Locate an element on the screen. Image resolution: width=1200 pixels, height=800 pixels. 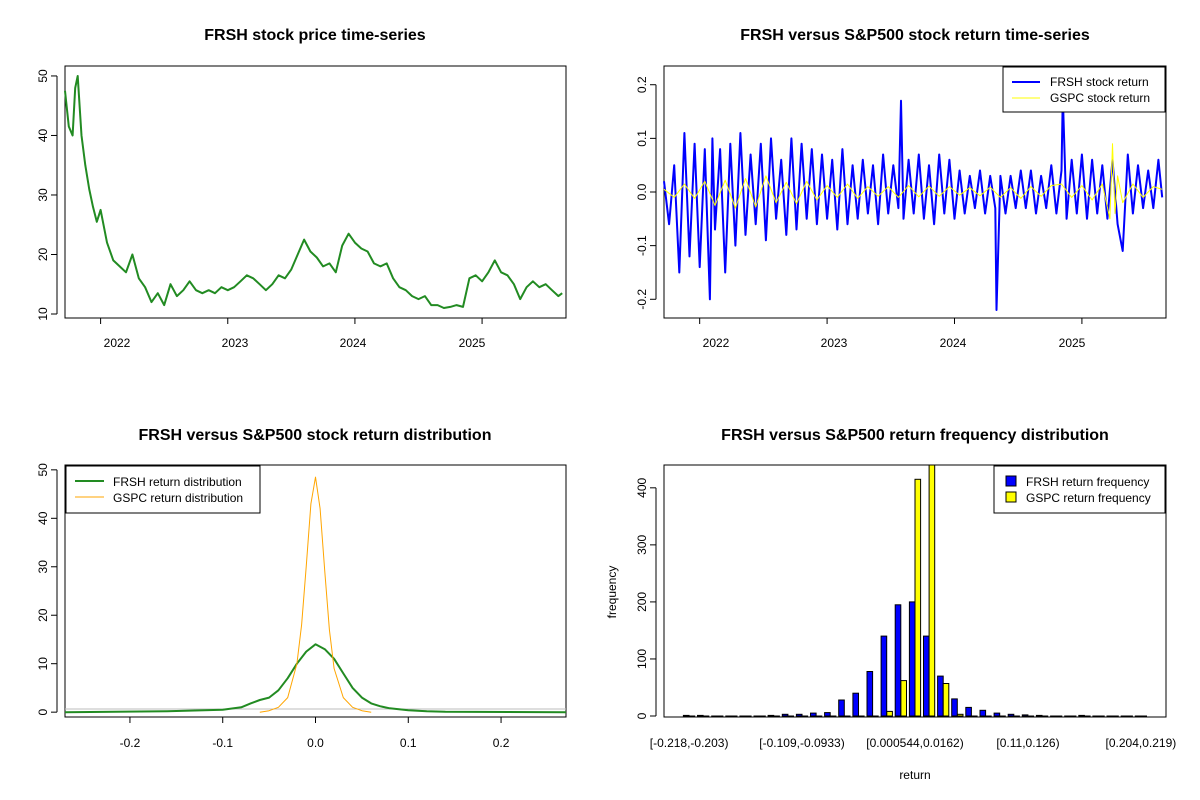
x-tick-label: 2025 is located at coordinates (472, 343).